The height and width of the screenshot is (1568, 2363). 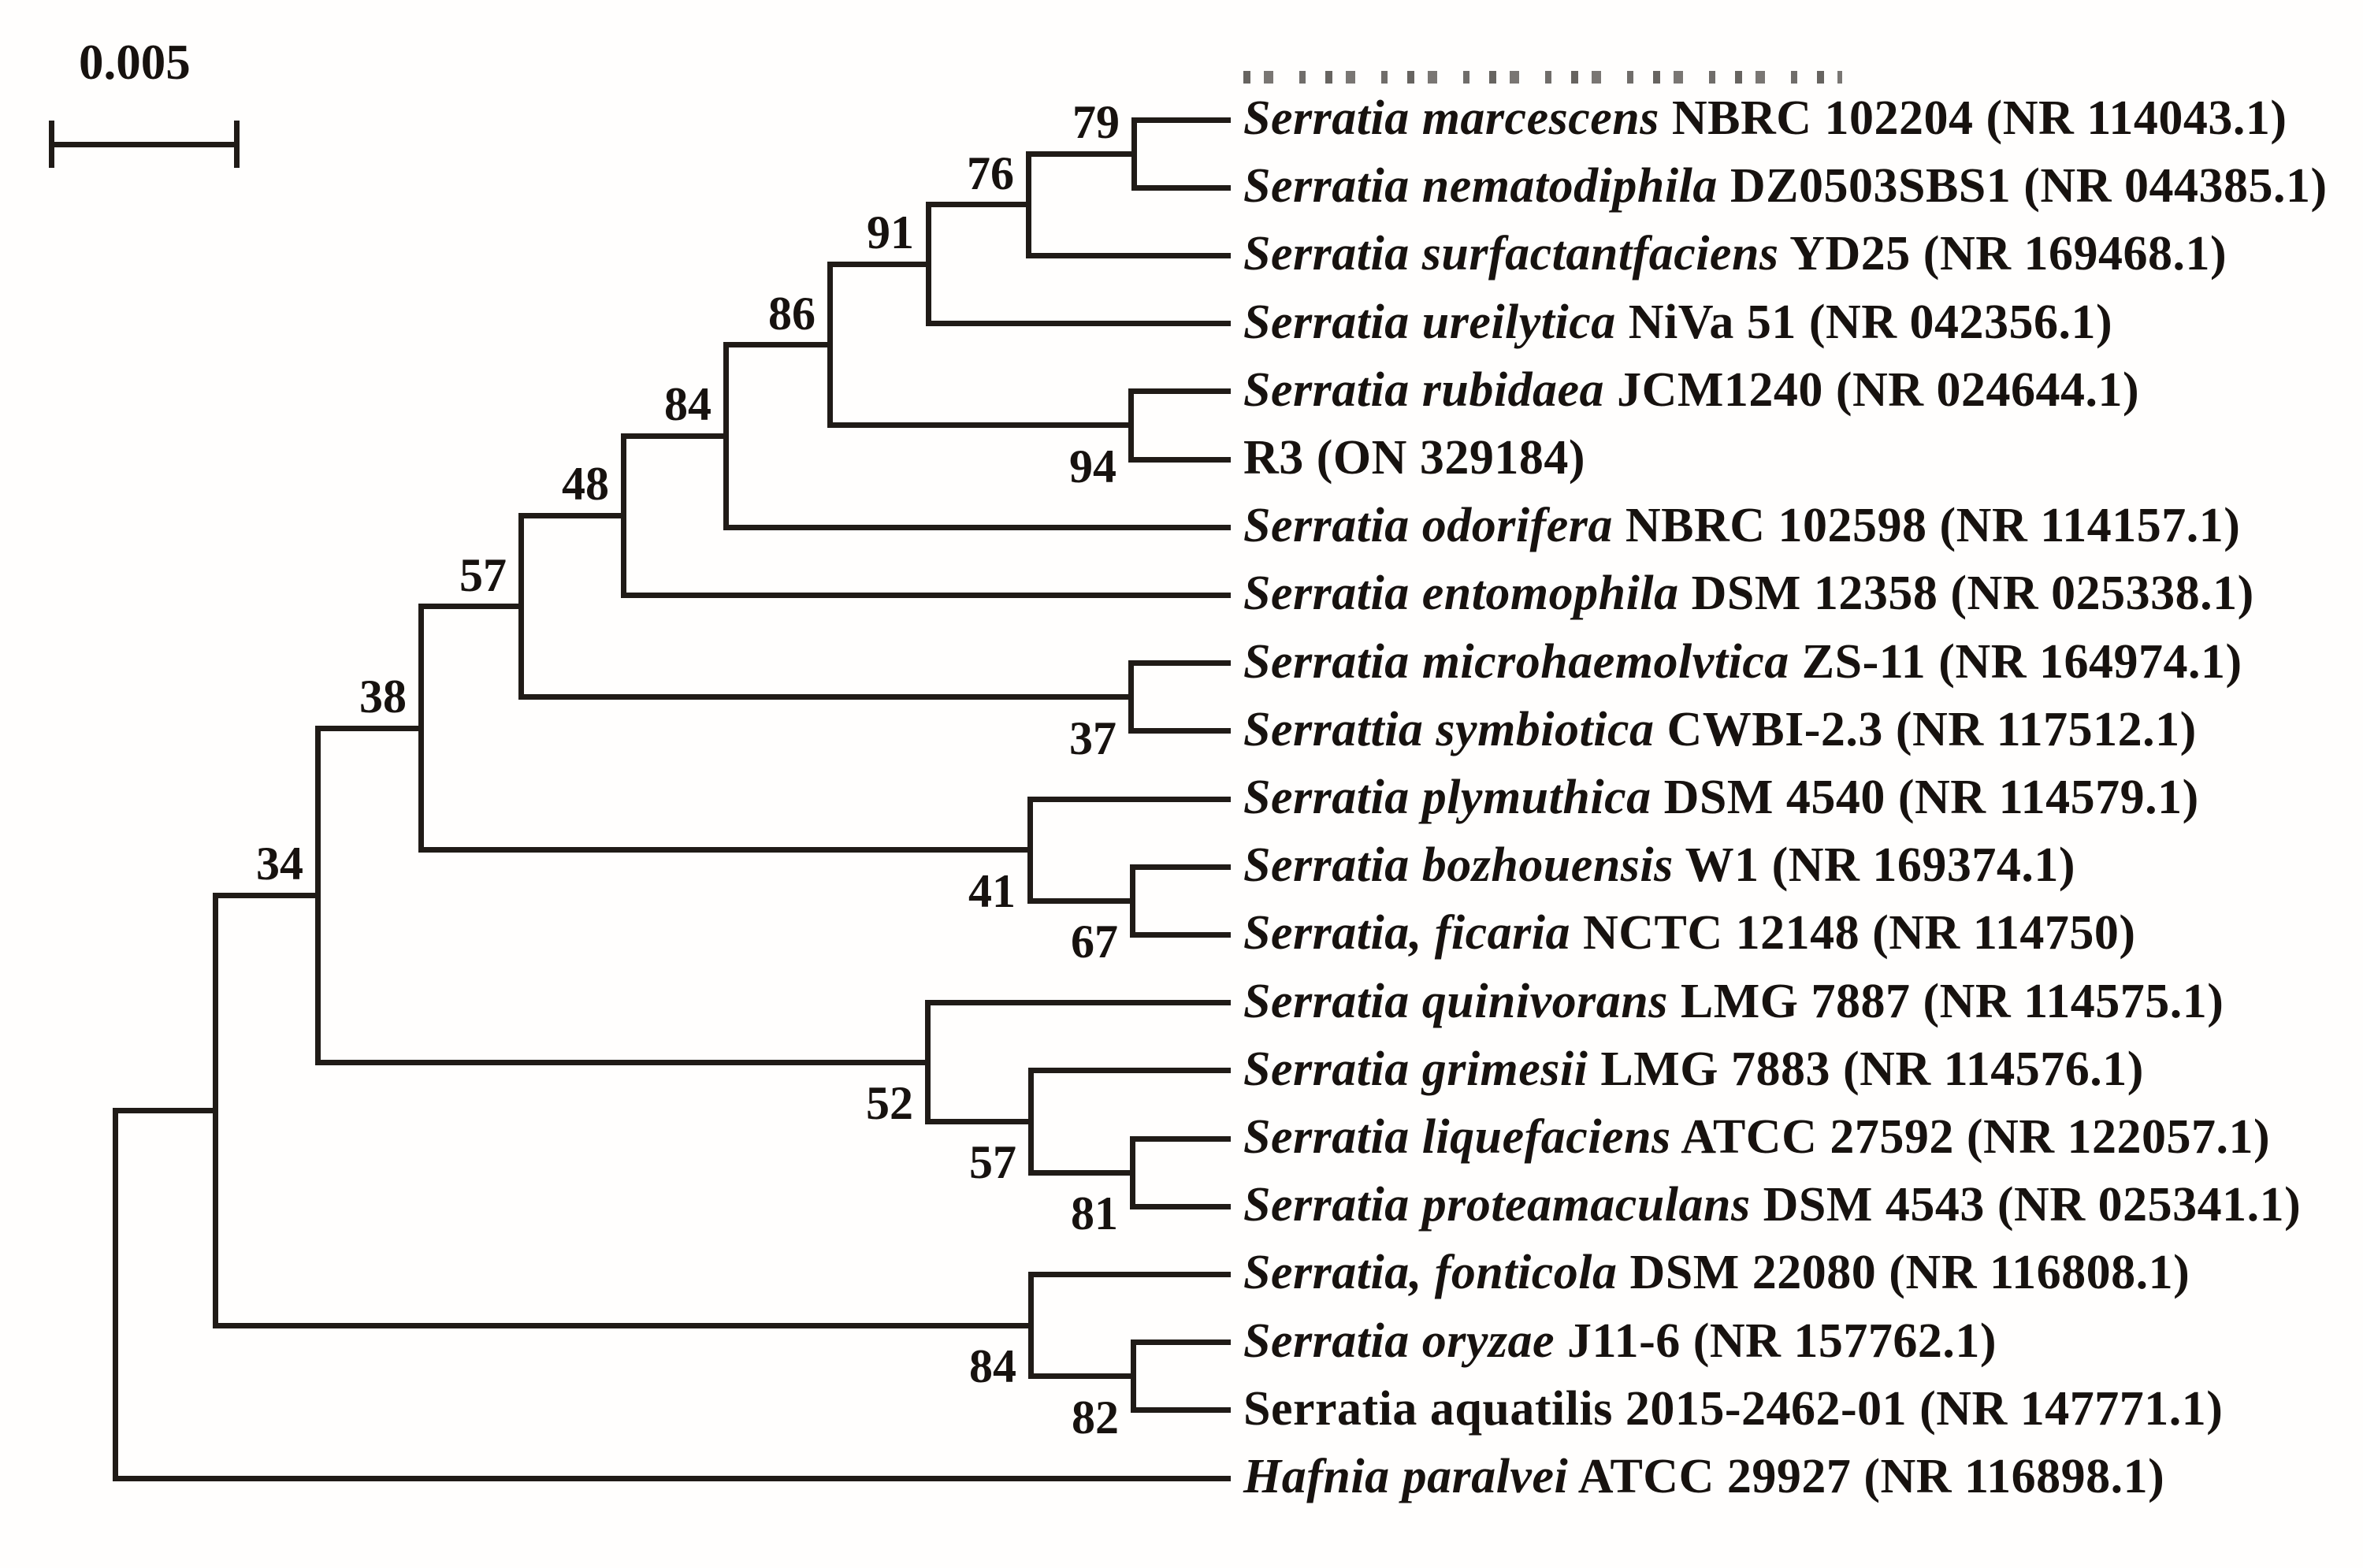 What do you see at coordinates (1428, 526) in the screenshot?
I see `taxon-name-italic: Serratia odorifera` at bounding box center [1428, 526].